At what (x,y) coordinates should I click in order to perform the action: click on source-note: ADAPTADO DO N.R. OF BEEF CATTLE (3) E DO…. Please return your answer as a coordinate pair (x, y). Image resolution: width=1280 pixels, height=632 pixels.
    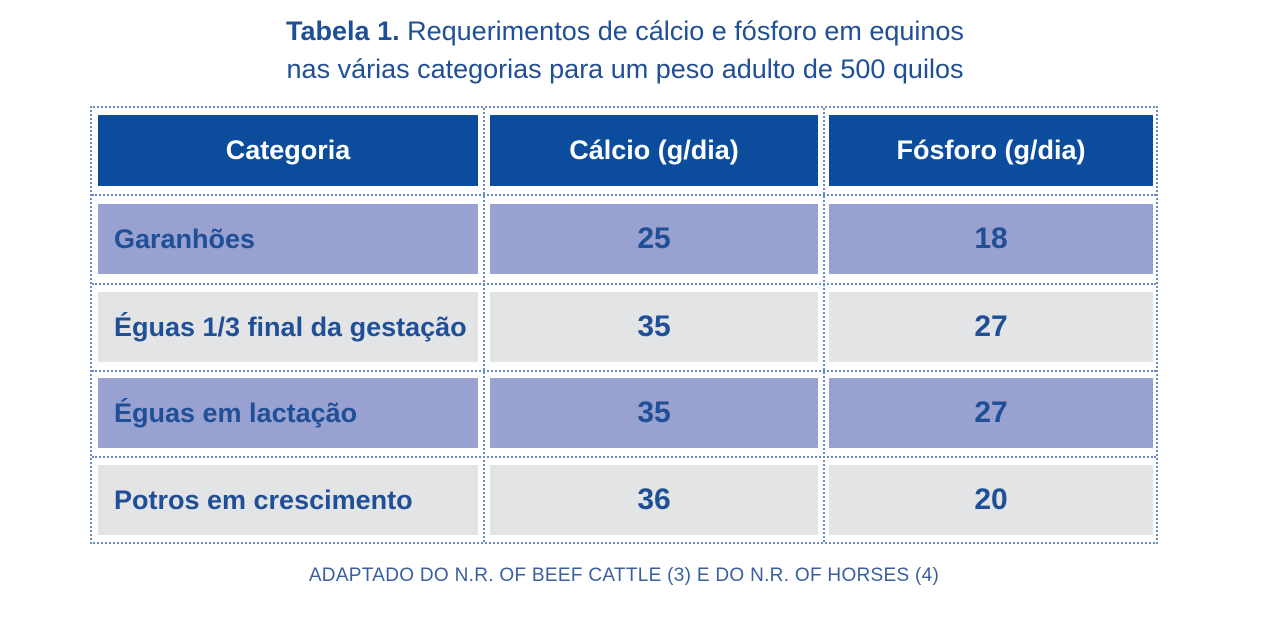
    Looking at the image, I should click on (624, 575).